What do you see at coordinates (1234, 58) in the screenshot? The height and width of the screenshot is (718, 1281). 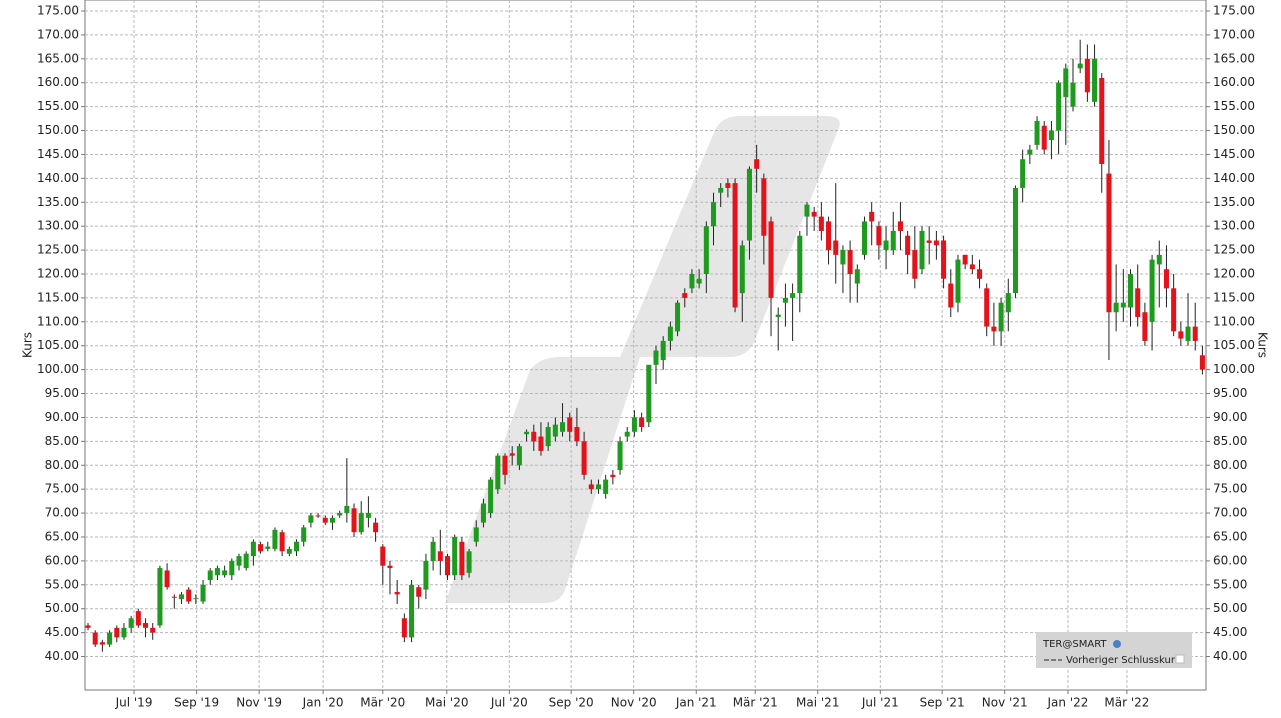 I see `y2-tick-label: 165.00` at bounding box center [1234, 58].